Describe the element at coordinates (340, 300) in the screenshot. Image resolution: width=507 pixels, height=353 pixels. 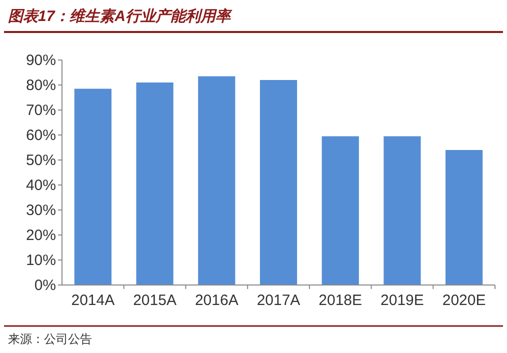
I see `xtick: 2018E` at that location.